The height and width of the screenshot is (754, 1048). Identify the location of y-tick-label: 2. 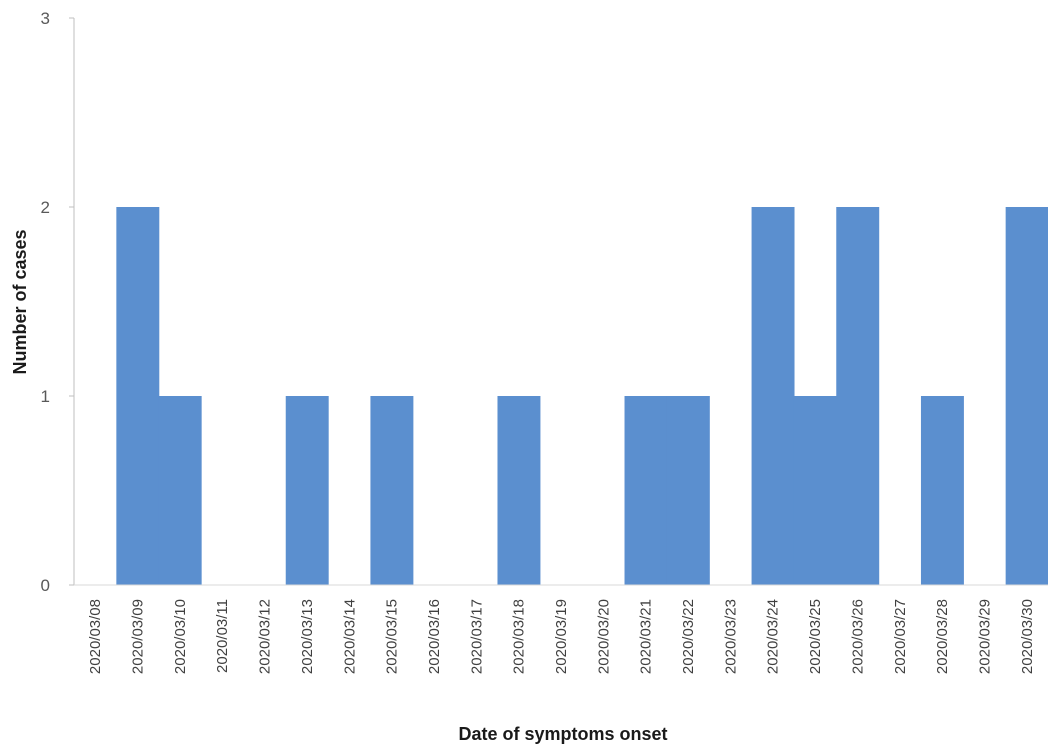
(45, 207).